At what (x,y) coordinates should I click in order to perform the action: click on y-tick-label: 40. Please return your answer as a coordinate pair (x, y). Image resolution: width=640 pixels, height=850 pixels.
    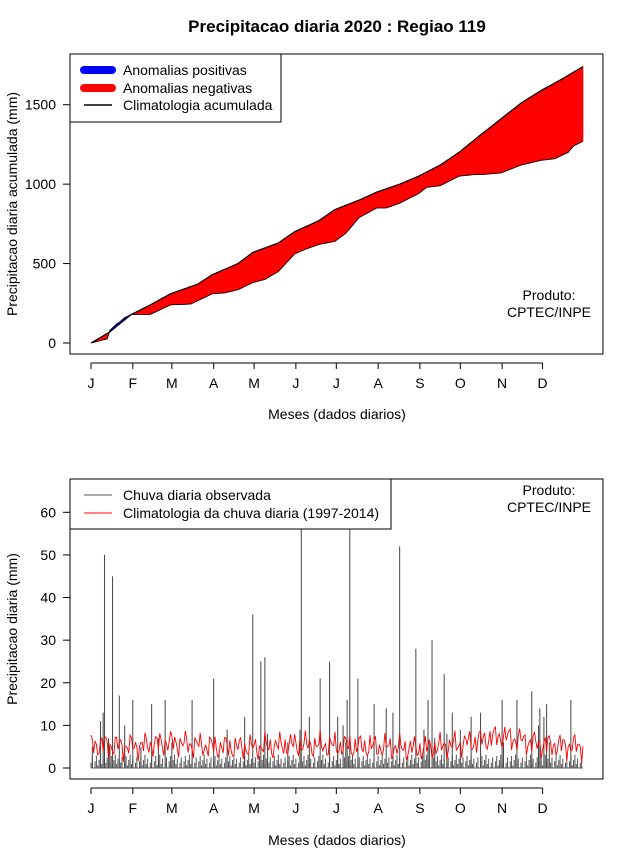
    Looking at the image, I should click on (48, 598).